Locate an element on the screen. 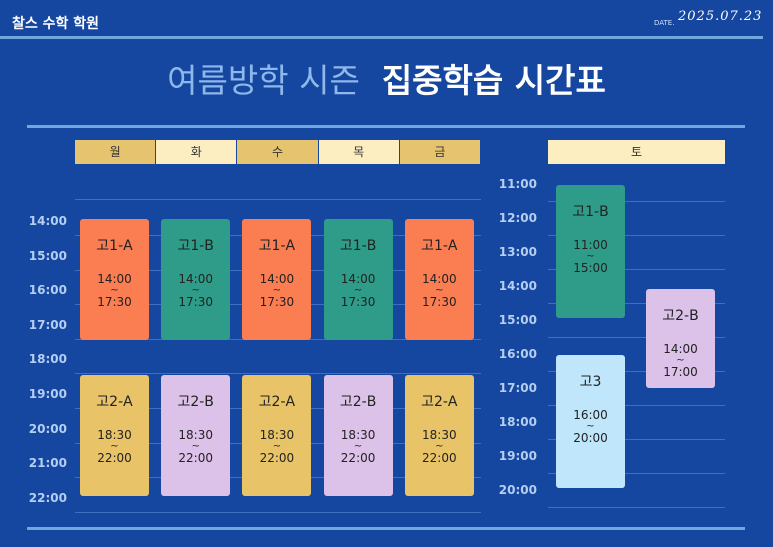  day-header: 목 is located at coordinates (358, 152).